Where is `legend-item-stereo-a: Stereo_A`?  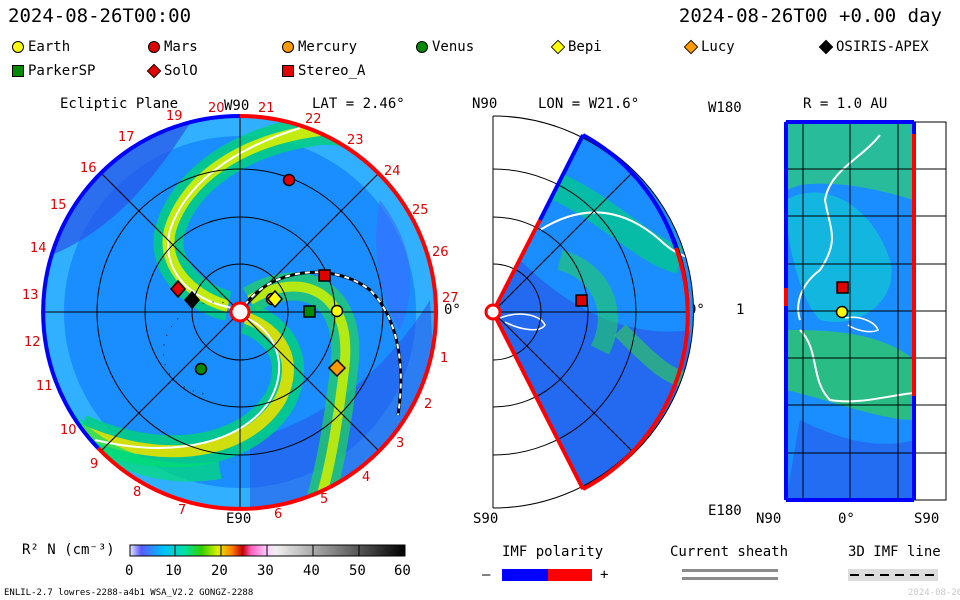
legend-item-stereo-a: Stereo_A is located at coordinates (323, 71).